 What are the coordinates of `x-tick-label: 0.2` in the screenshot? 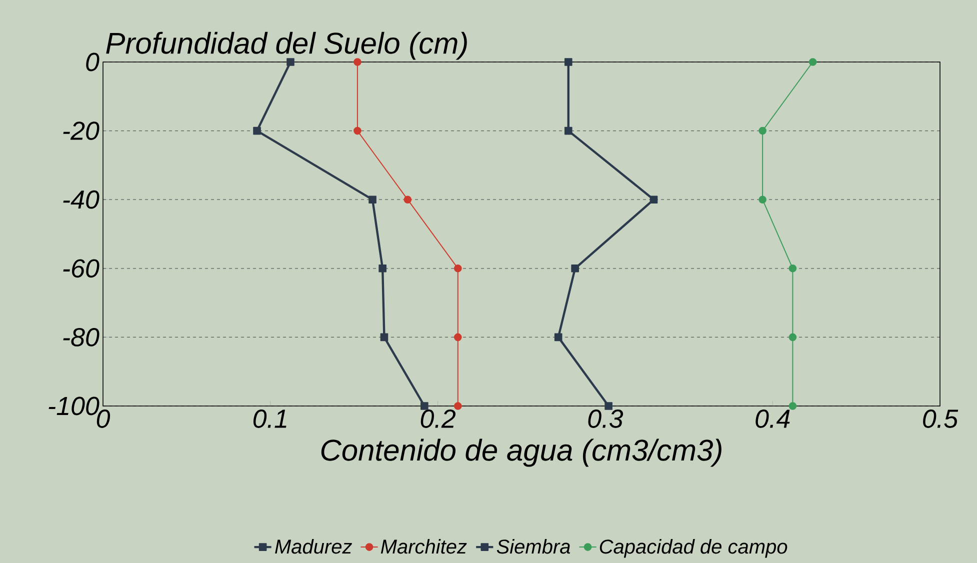 It's located at (438, 419).